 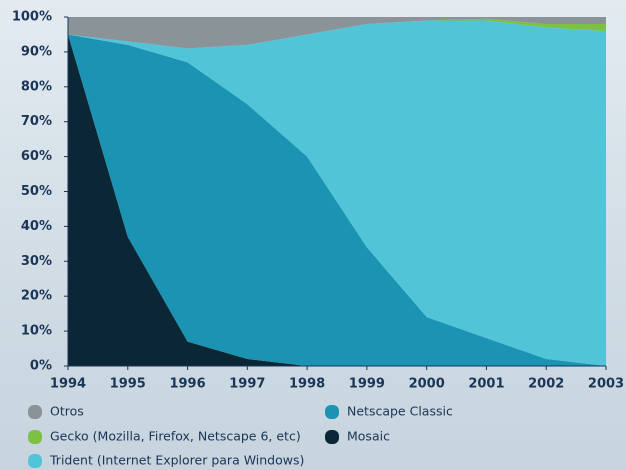 I want to click on x-tick-label: 2002, so click(x=546, y=384).